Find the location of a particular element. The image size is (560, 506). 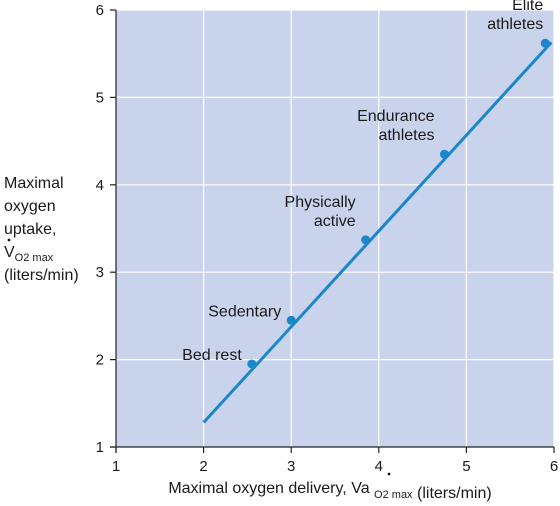

point-label: Bed rest is located at coordinates (212, 355).